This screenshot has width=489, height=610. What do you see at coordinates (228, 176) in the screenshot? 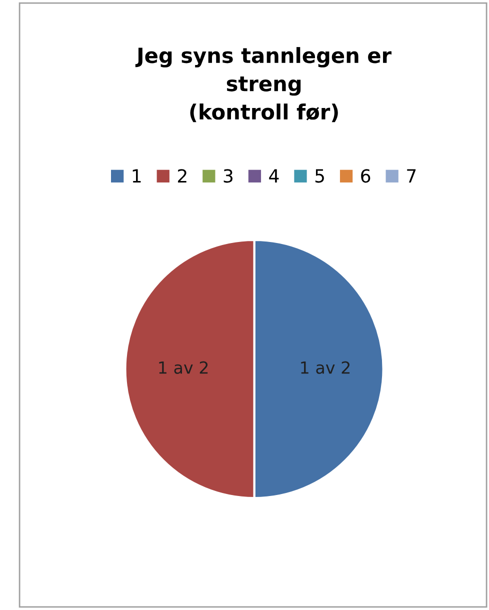
I see `legend-label: 3` at bounding box center [228, 176].